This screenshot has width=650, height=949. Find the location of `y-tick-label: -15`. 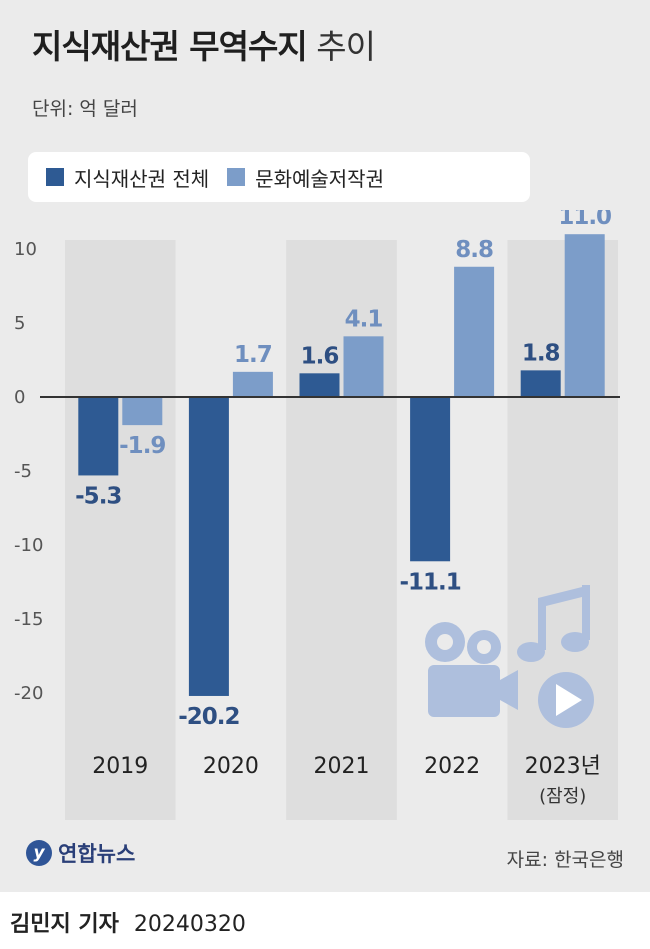

y-tick-label: -15 is located at coordinates (28, 619).